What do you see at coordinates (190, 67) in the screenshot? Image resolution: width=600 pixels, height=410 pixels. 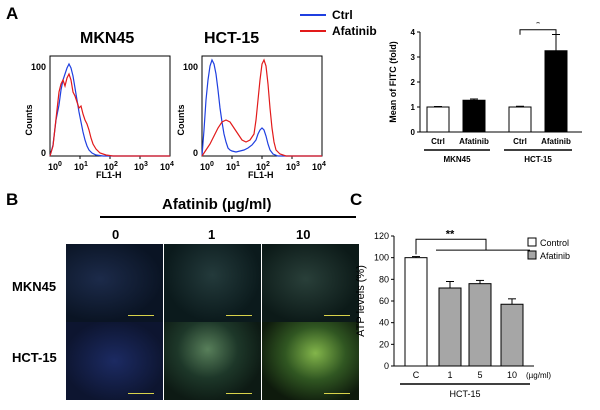 I see `hist2-ytick-100: 100` at bounding box center [190, 67].